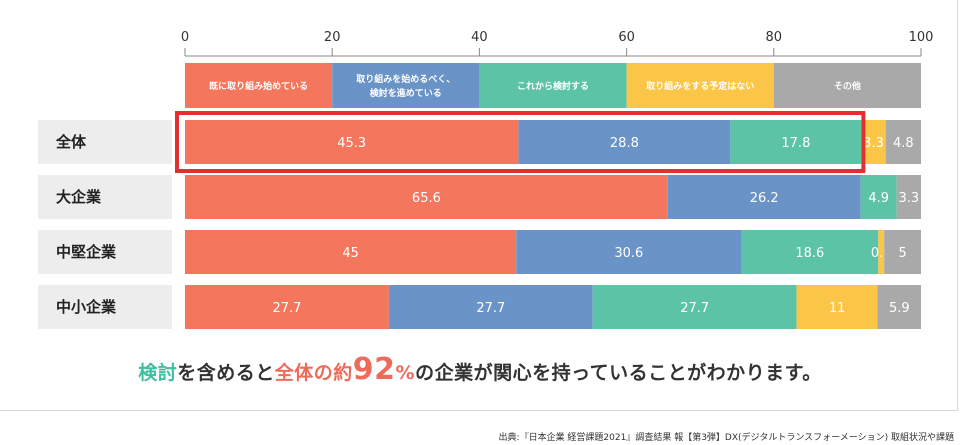 Image resolution: width=960 pixels, height=445 pixels. Describe the element at coordinates (86, 252) in the screenshot. I see `row-label-2: 中堅企業` at that location.